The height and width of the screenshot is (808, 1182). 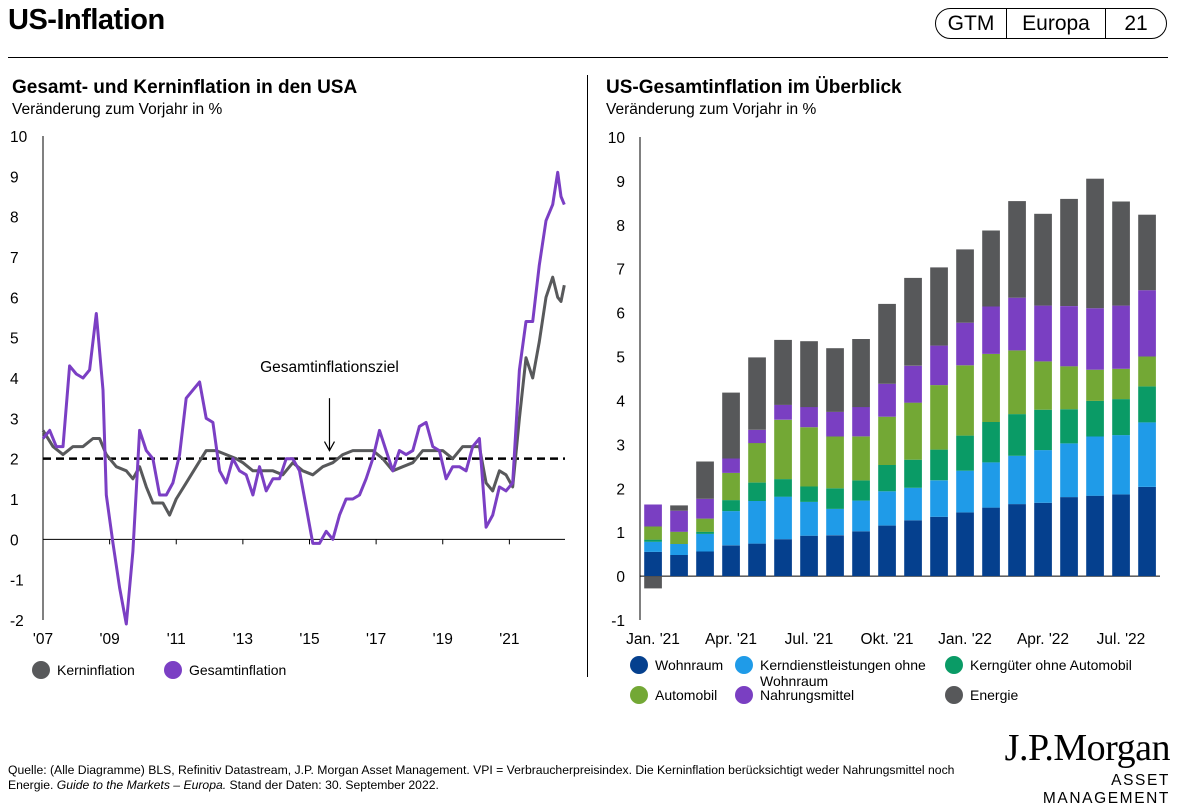 I want to click on x-tick-label: Apr. '22, so click(x=1043, y=639).